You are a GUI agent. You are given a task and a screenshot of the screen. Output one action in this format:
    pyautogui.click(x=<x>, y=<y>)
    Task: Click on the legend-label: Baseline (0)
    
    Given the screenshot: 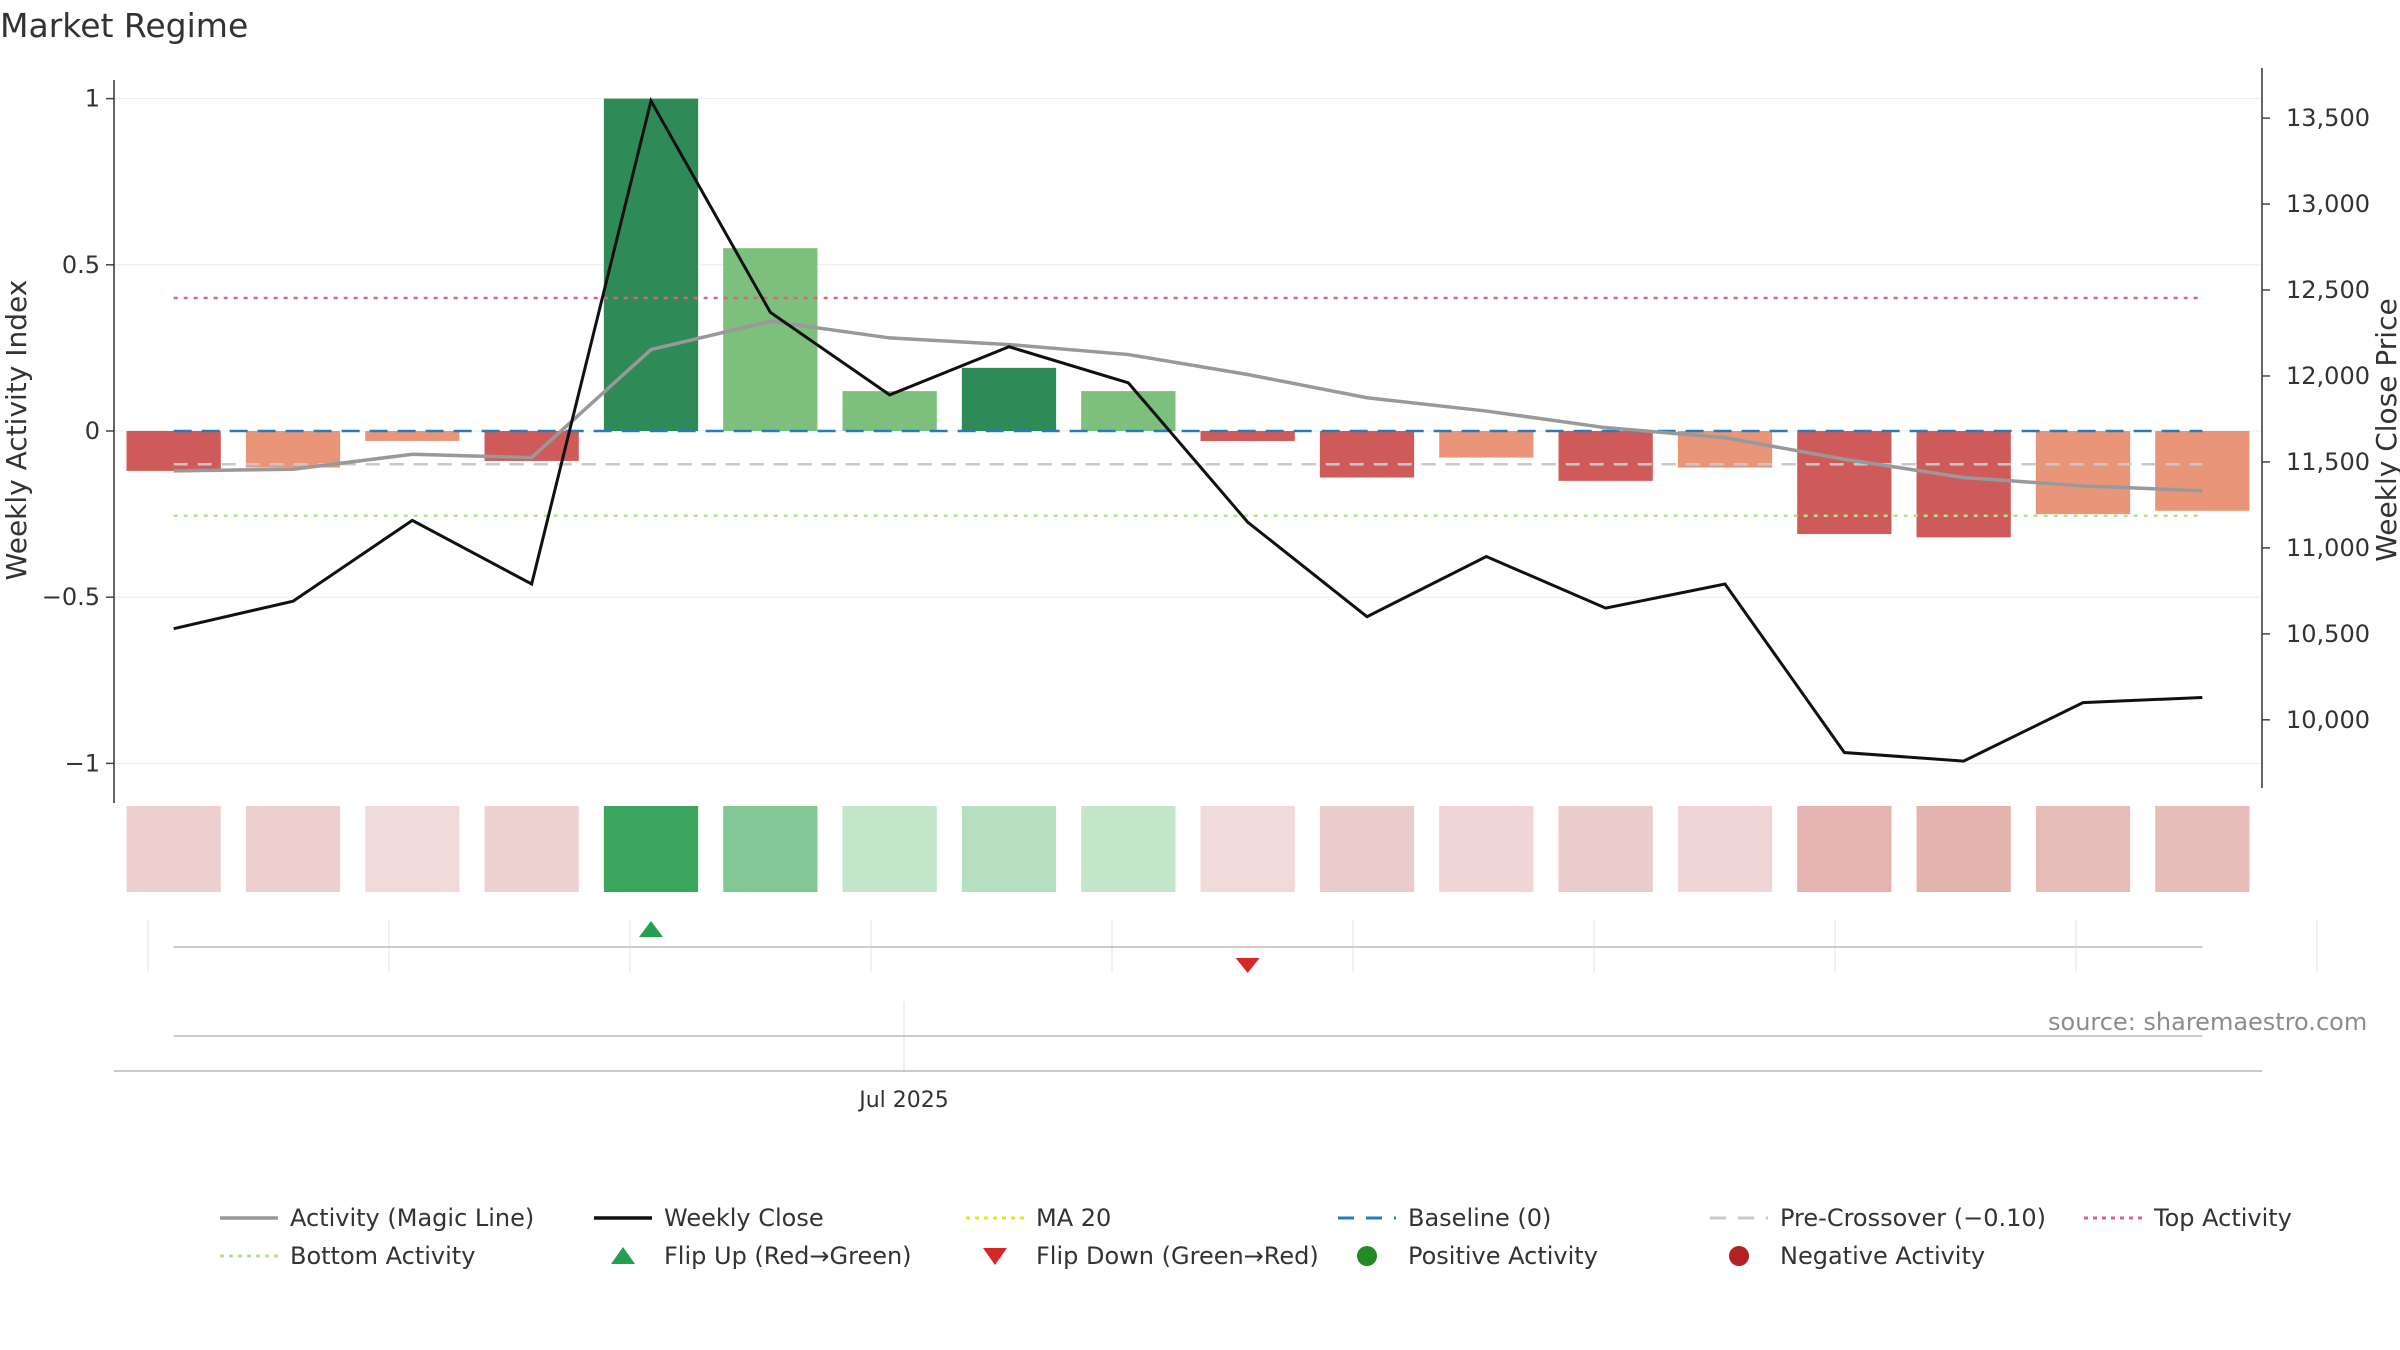 What is the action you would take?
    pyautogui.click(x=1479, y=1218)
    